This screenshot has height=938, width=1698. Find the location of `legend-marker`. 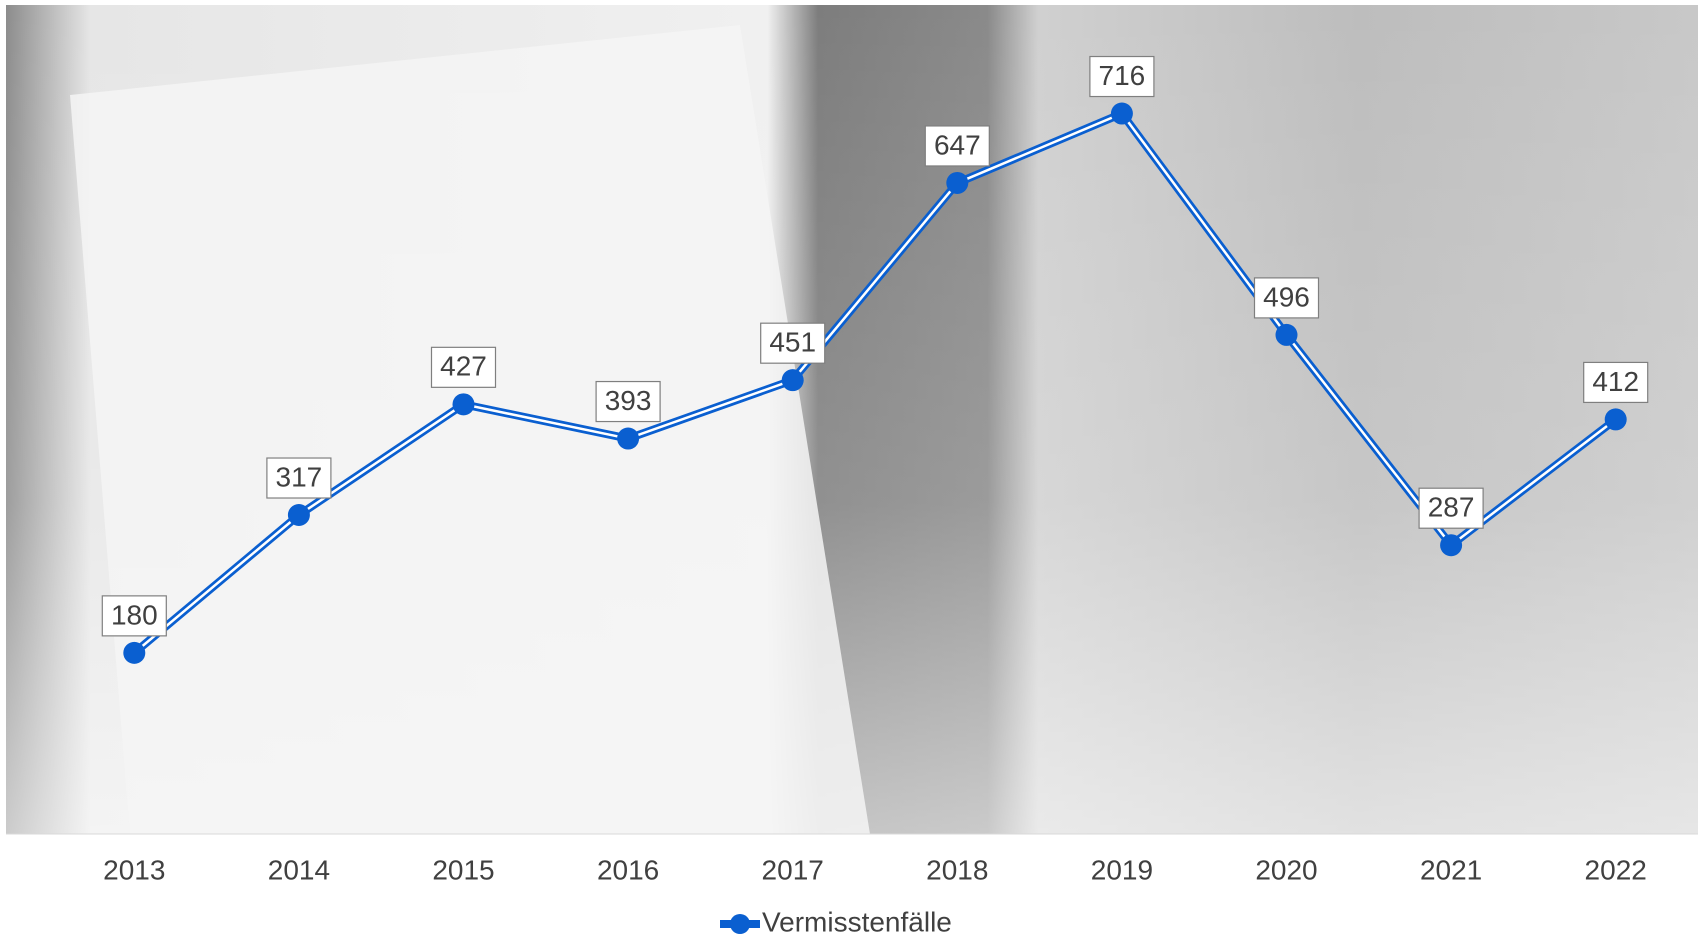

legend-marker is located at coordinates (740, 924).